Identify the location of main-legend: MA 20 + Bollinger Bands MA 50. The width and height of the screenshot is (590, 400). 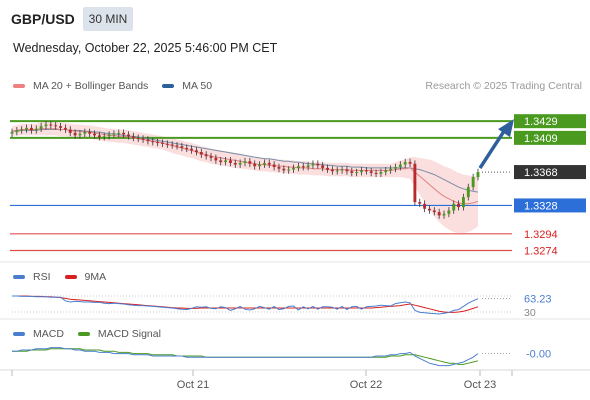
(112, 86).